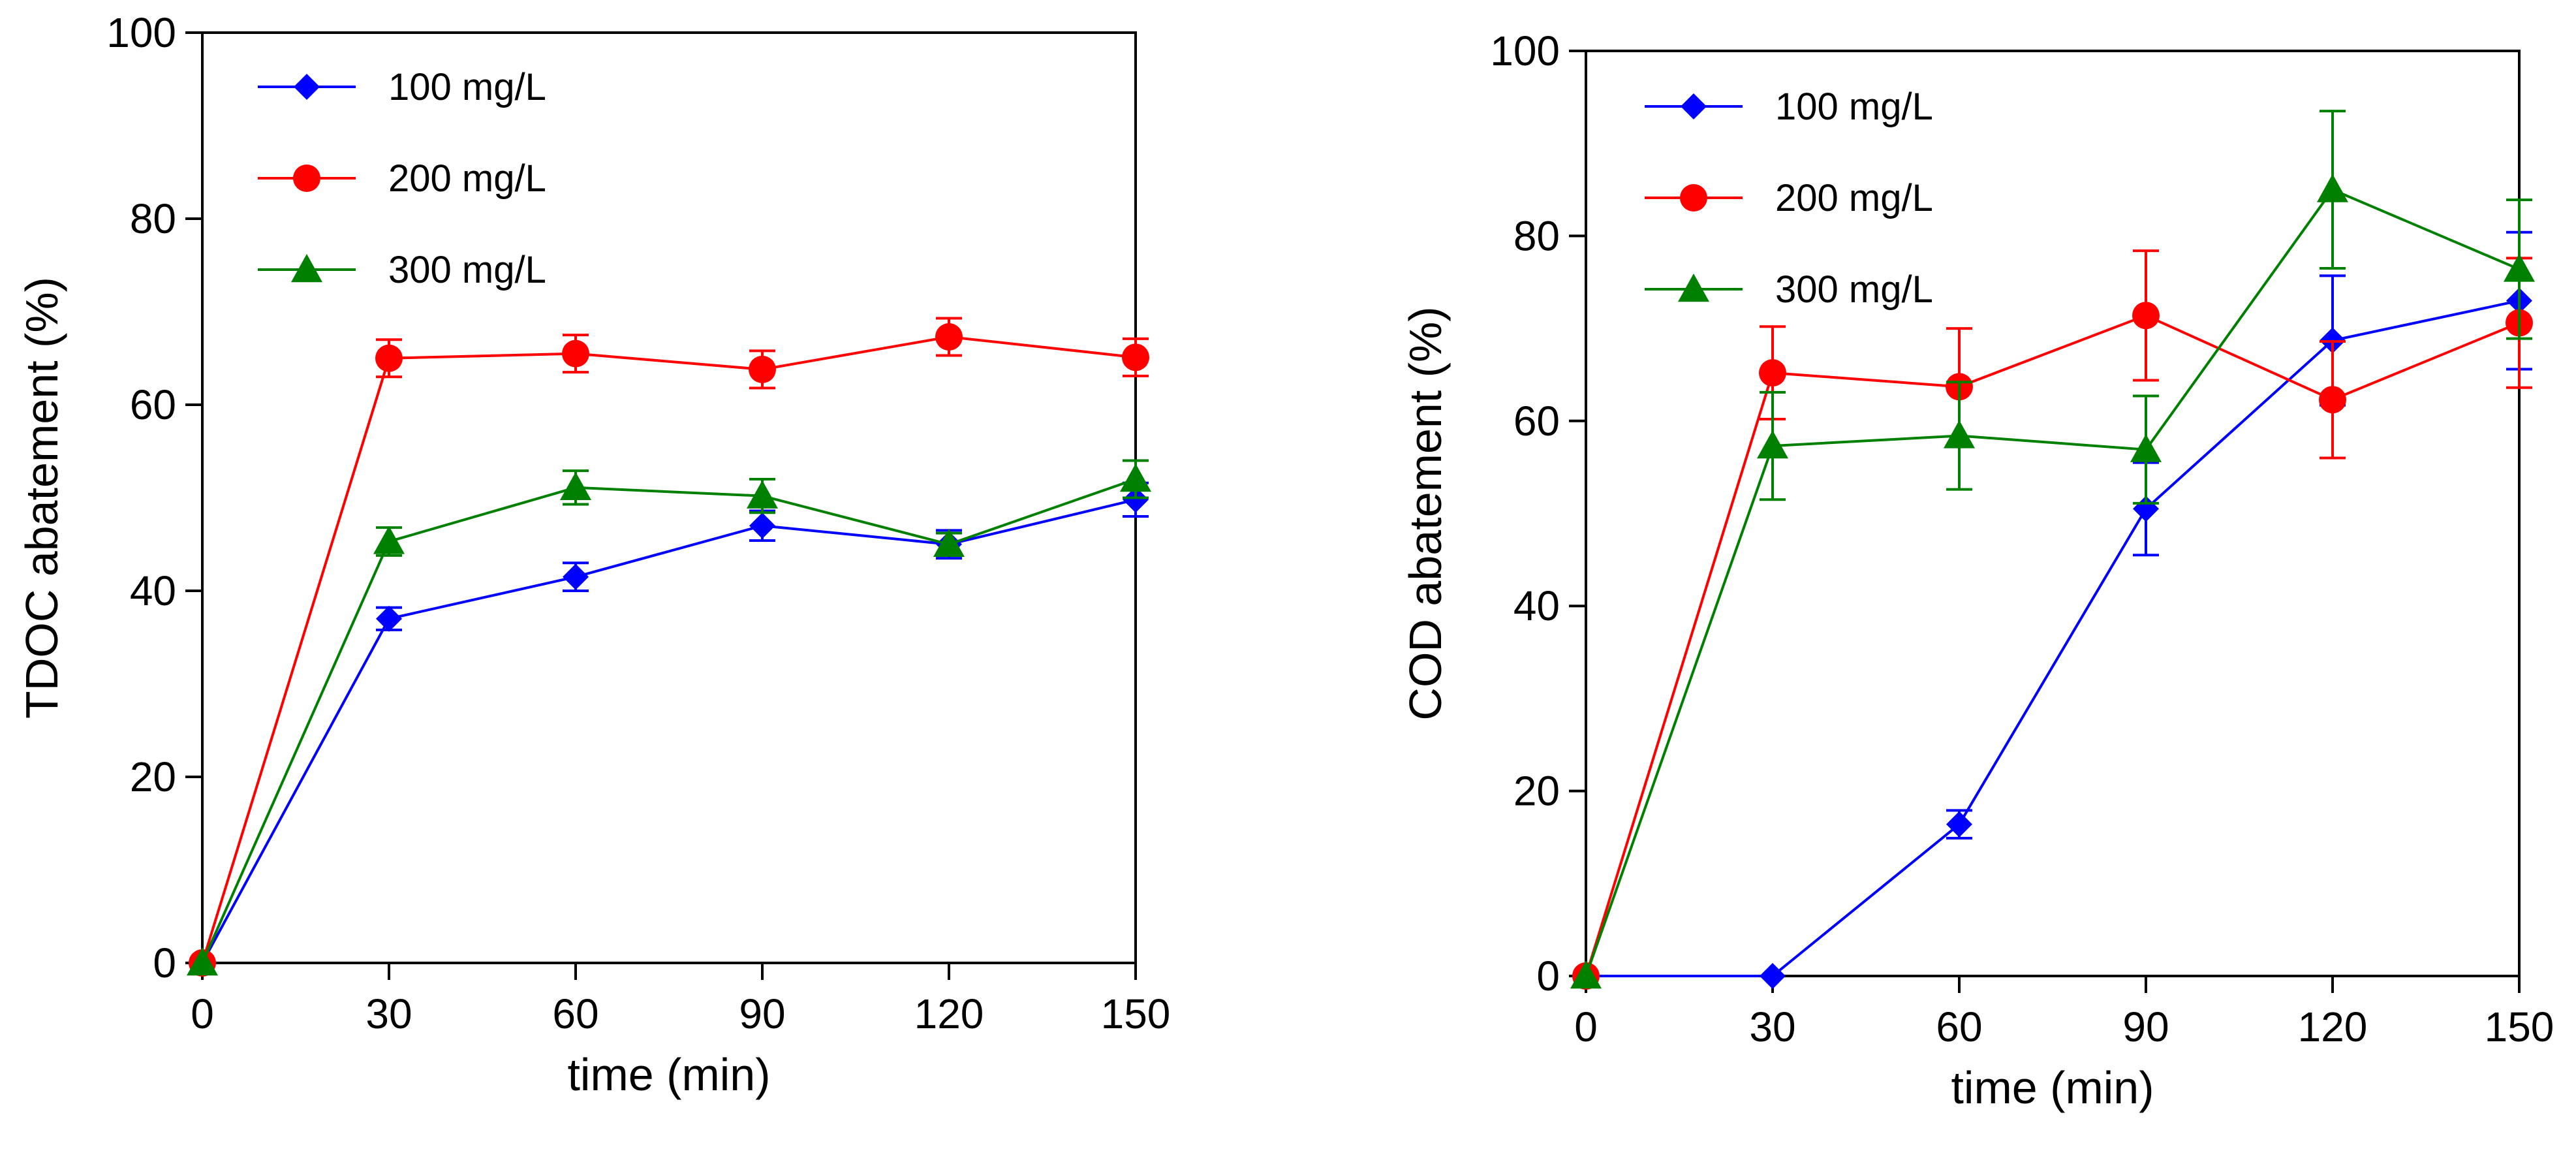  I want to click on y-axis-label: COD abatement (%), so click(1425, 513).